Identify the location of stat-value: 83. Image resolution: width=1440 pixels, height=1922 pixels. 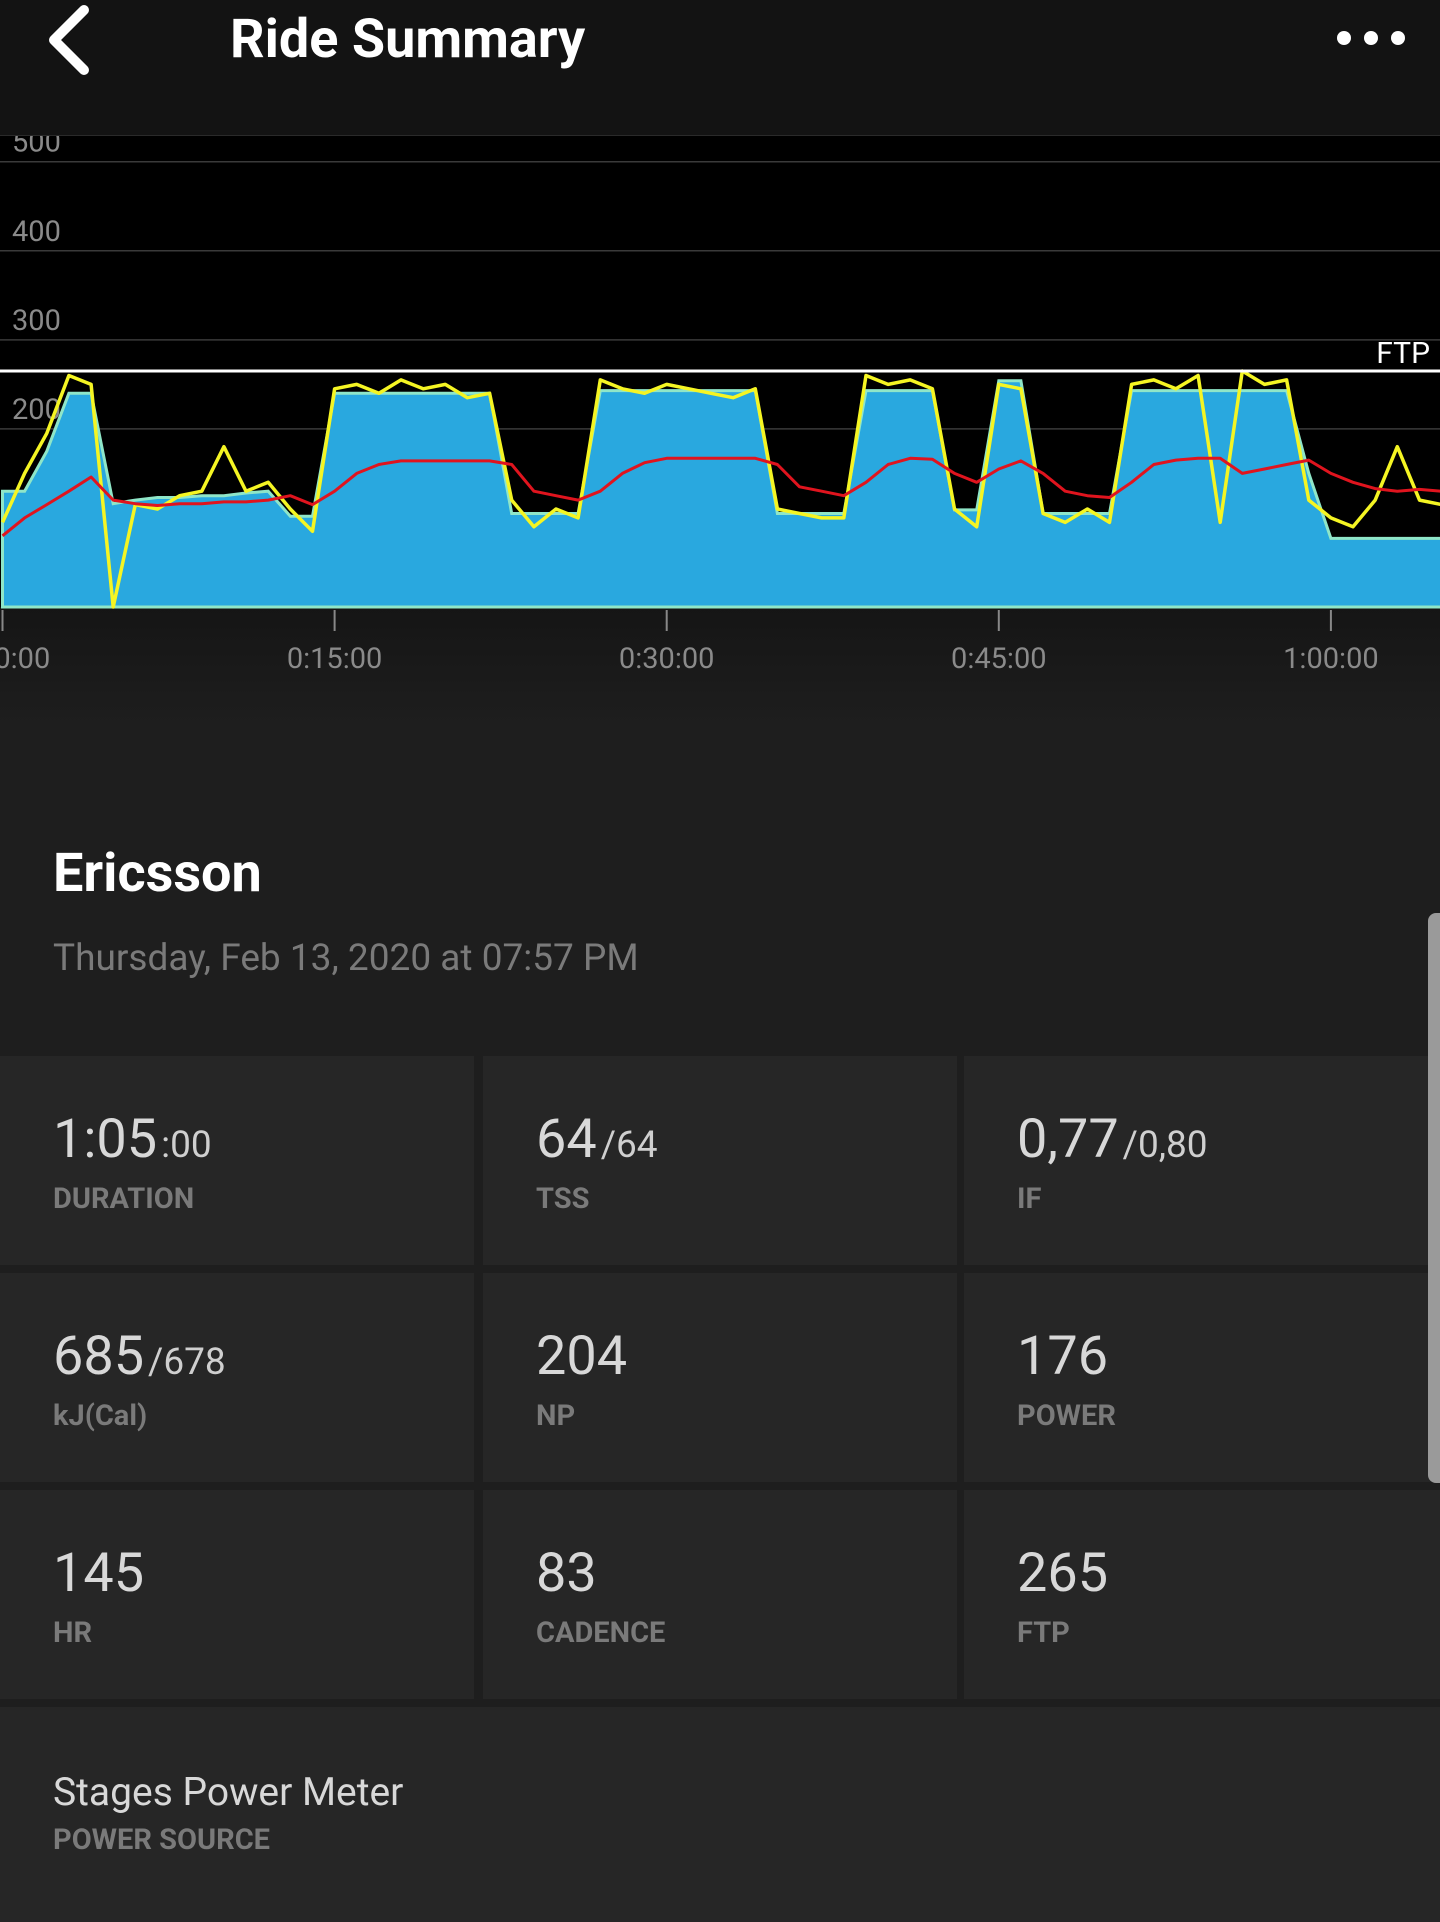
(566, 1573).